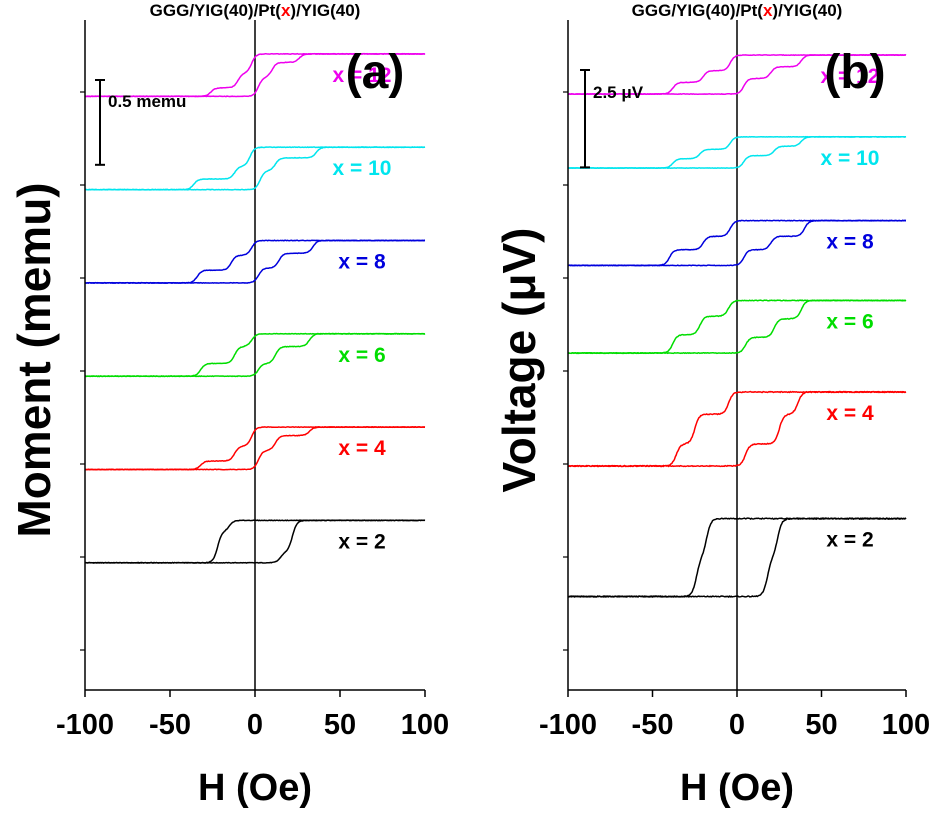 This screenshot has height=822, width=944. Describe the element at coordinates (34, 359) in the screenshot. I see `y-axis-label: Moment (memu)` at that location.